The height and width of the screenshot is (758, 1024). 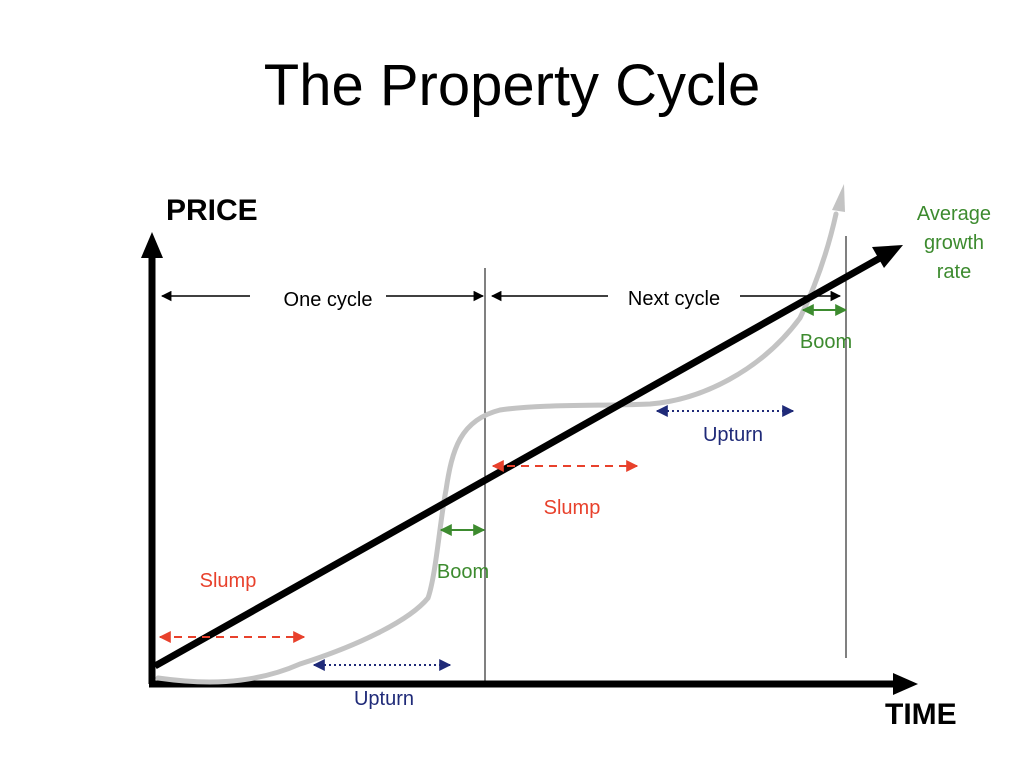 I want to click on trend-label-line-2: growth, so click(x=954, y=243).